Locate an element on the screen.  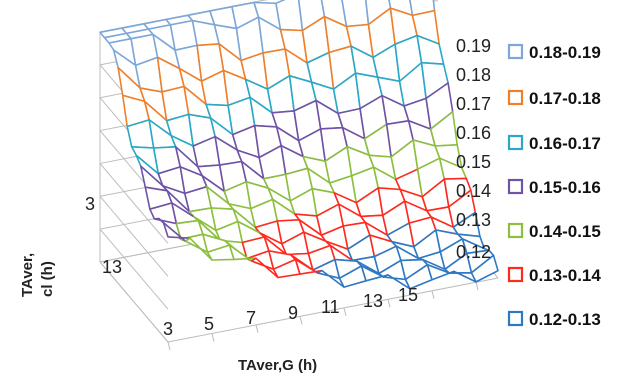
z-axis-ticks: 0.19 0.18 0.17 0.16 0.15 0.14 0.13 0.12 is located at coordinates (473, 149).